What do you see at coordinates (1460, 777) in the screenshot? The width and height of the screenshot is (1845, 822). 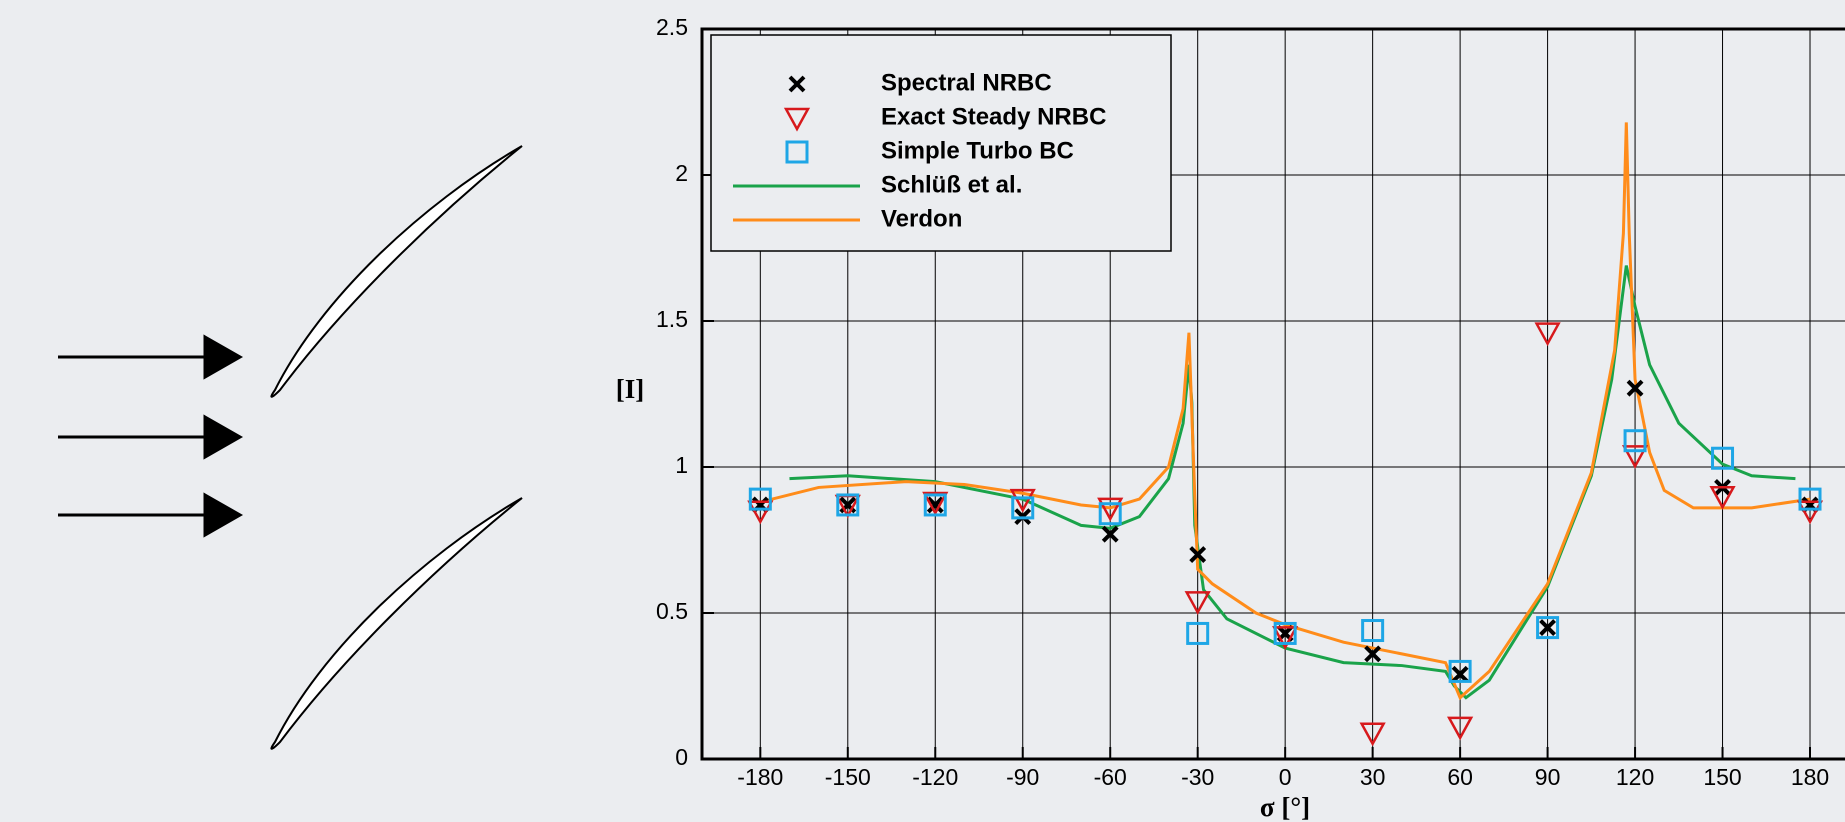 I see `x-tick-label: 60` at bounding box center [1460, 777].